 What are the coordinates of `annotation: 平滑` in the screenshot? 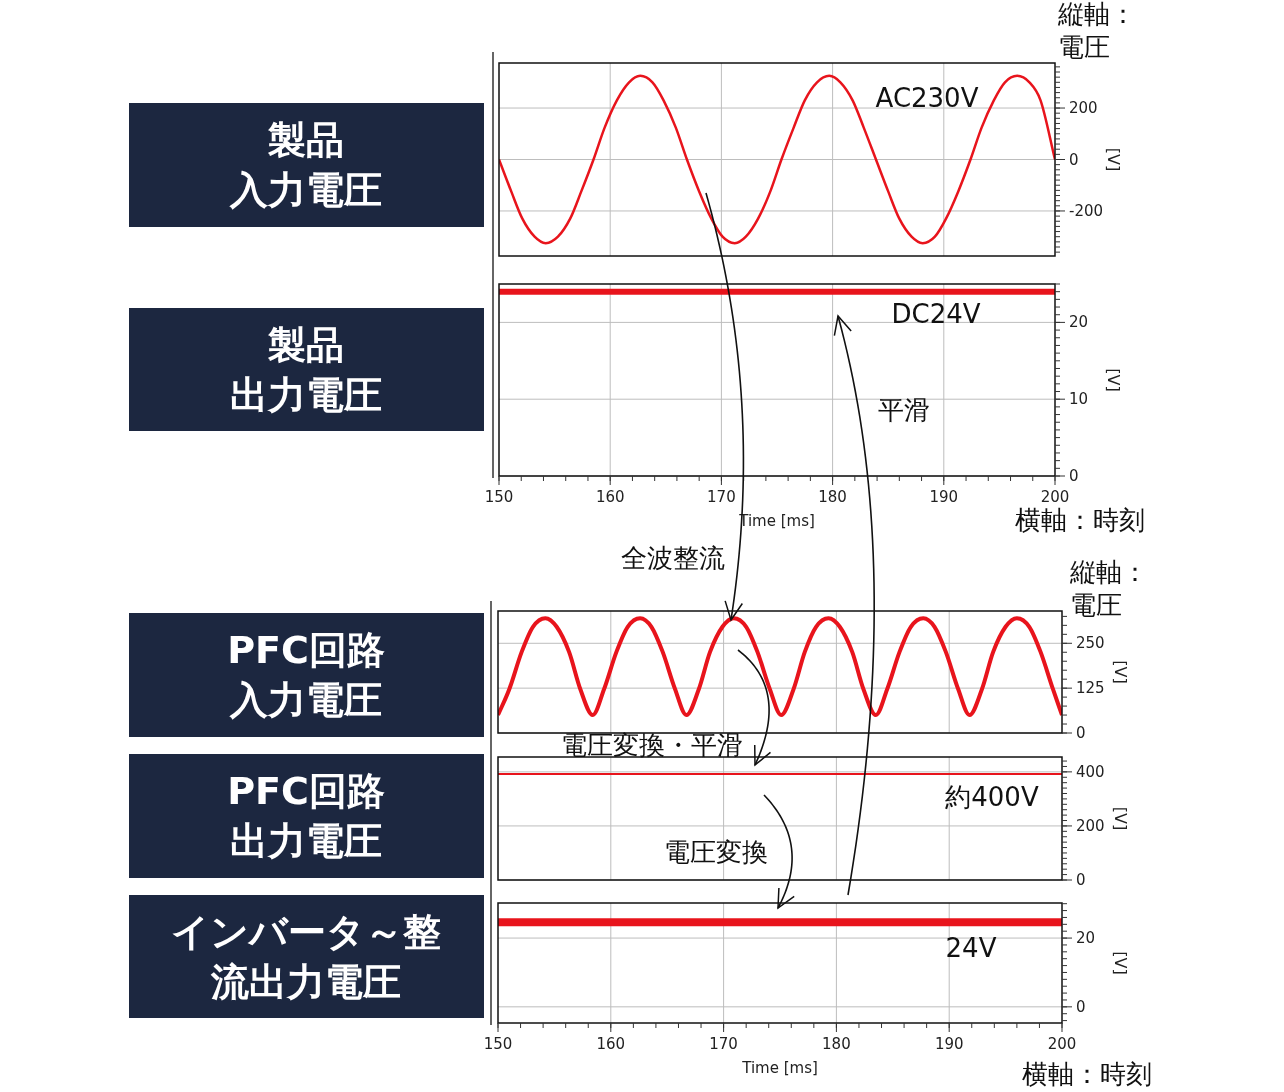 It's located at (904, 410).